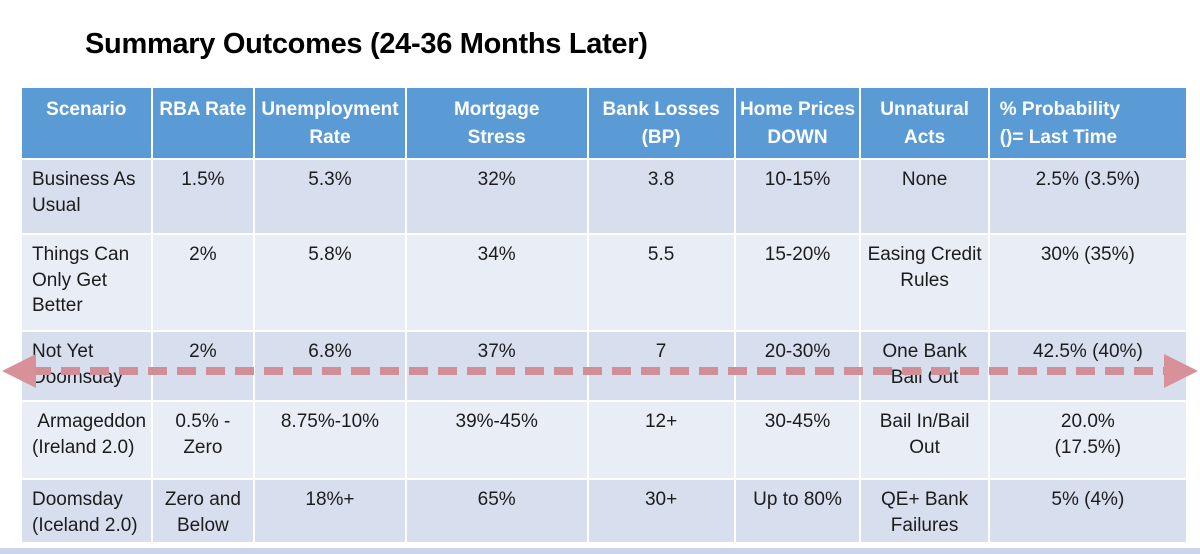 This screenshot has height=554, width=1200. I want to click on cell-rba-rate: 0.5% - Zero, so click(204, 441).